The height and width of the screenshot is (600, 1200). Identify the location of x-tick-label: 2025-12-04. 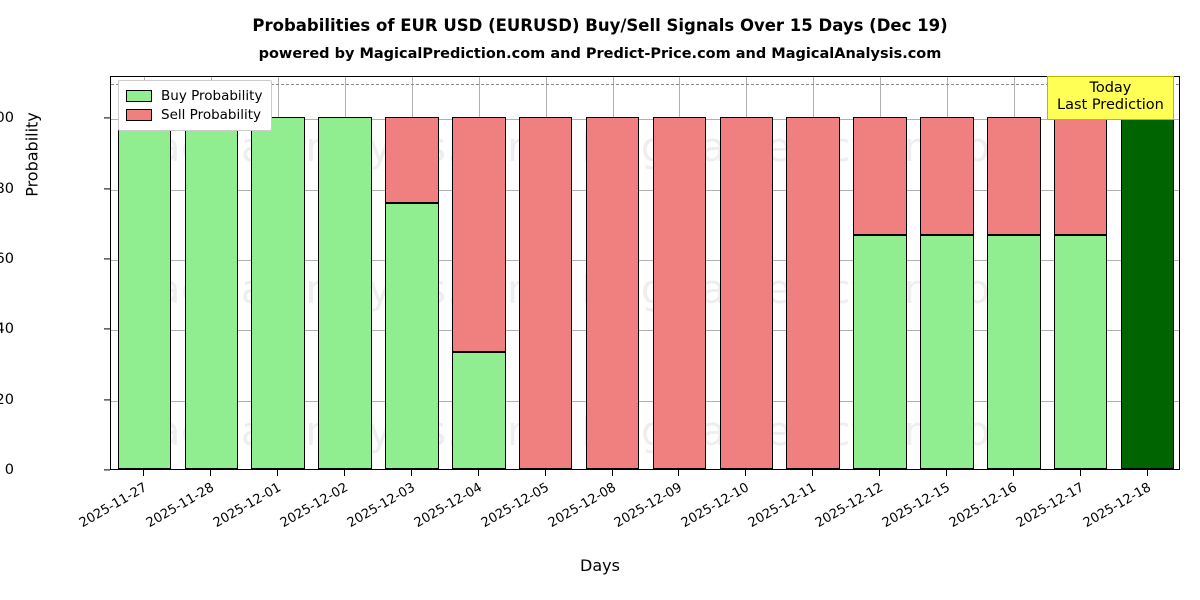
(448, 505).